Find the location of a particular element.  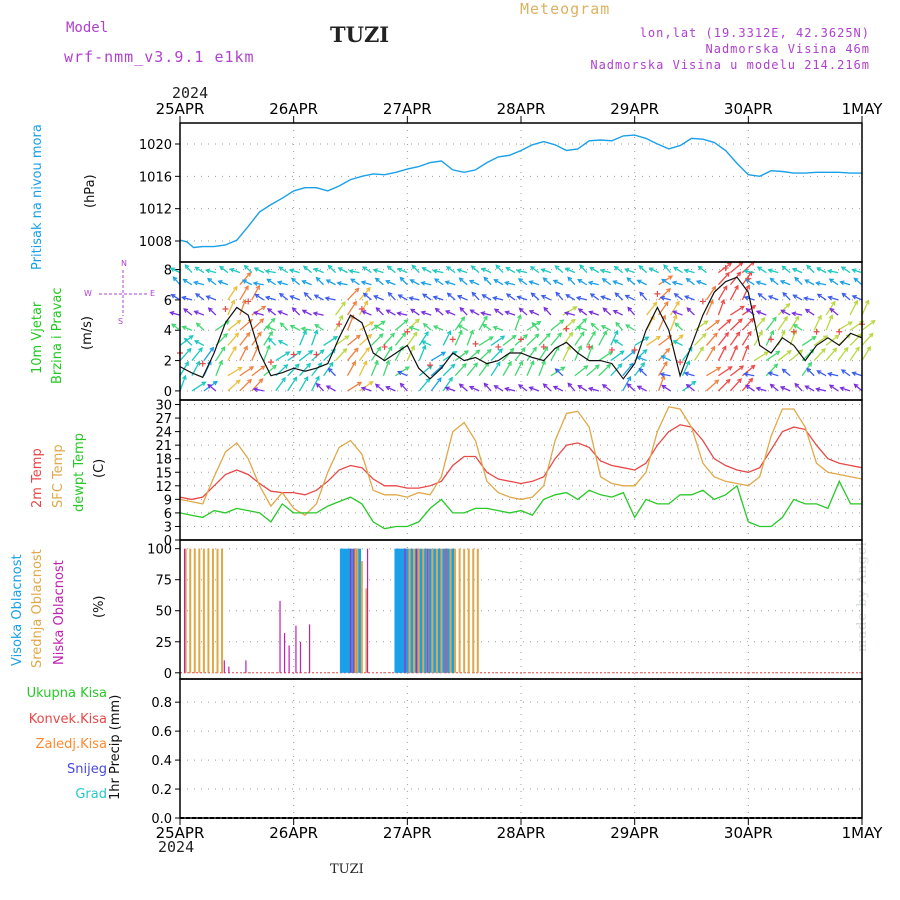

y-tick-label: 9 is located at coordinates (168, 500).